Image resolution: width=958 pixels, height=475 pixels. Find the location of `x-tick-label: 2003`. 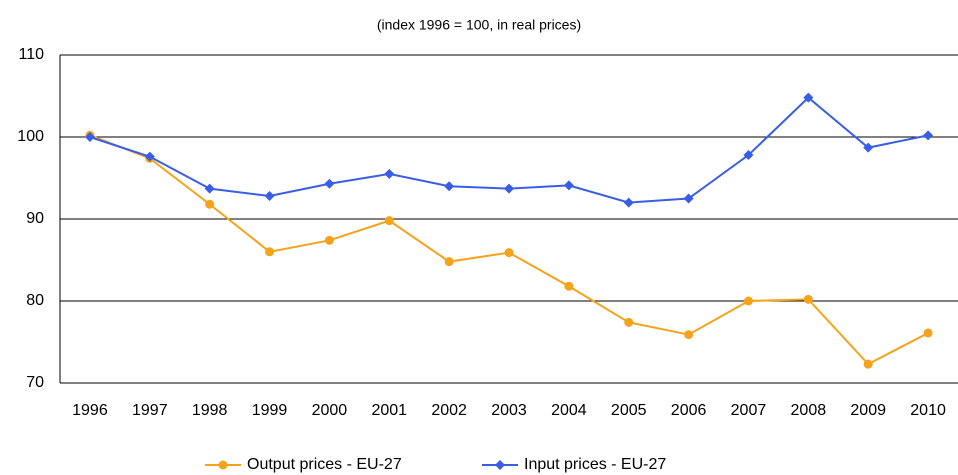

x-tick-label: 2003 is located at coordinates (509, 410).